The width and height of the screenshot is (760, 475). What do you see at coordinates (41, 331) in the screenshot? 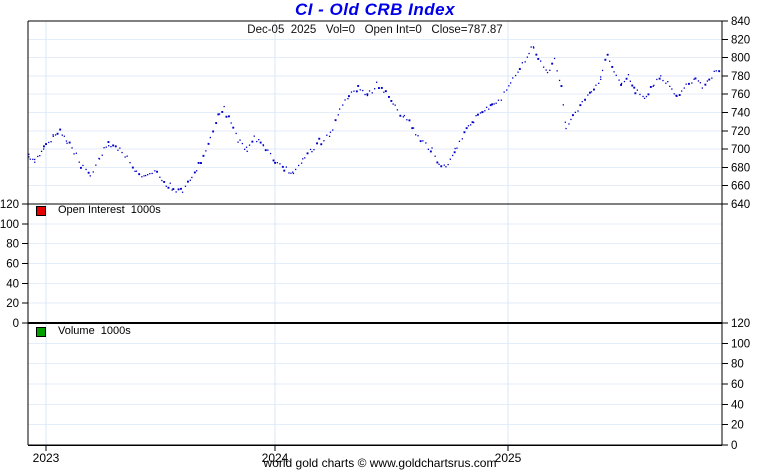
I see `volume-swatch-icon` at bounding box center [41, 331].